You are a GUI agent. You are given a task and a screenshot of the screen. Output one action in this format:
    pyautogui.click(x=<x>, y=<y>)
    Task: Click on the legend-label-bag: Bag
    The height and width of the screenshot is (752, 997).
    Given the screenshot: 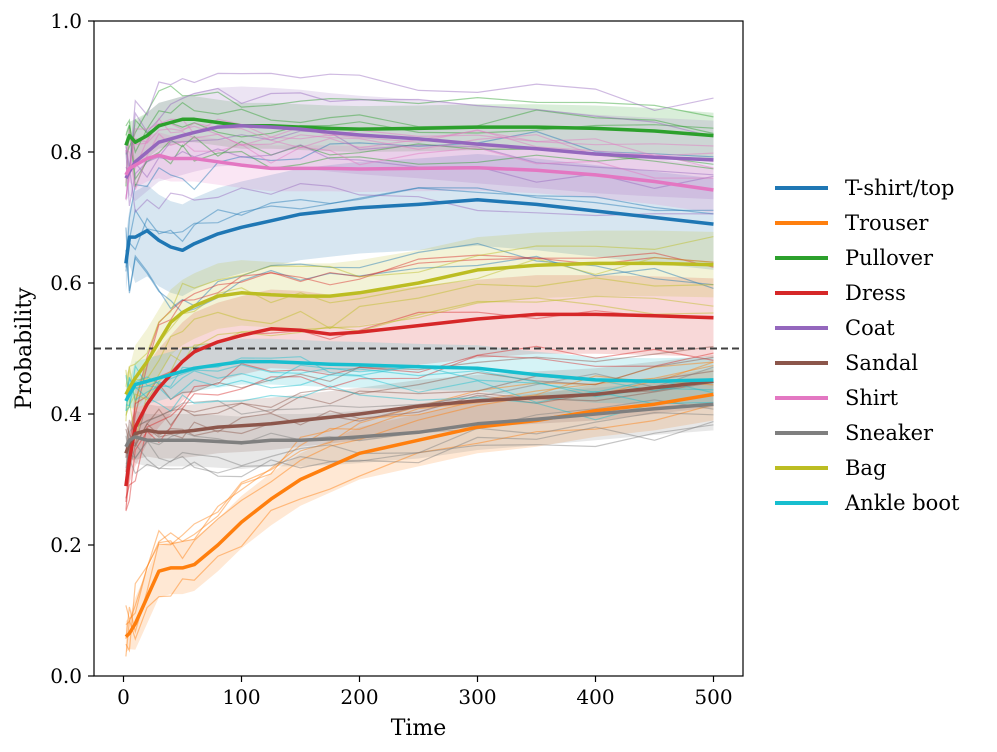 What is the action you would take?
    pyautogui.click(x=865, y=468)
    